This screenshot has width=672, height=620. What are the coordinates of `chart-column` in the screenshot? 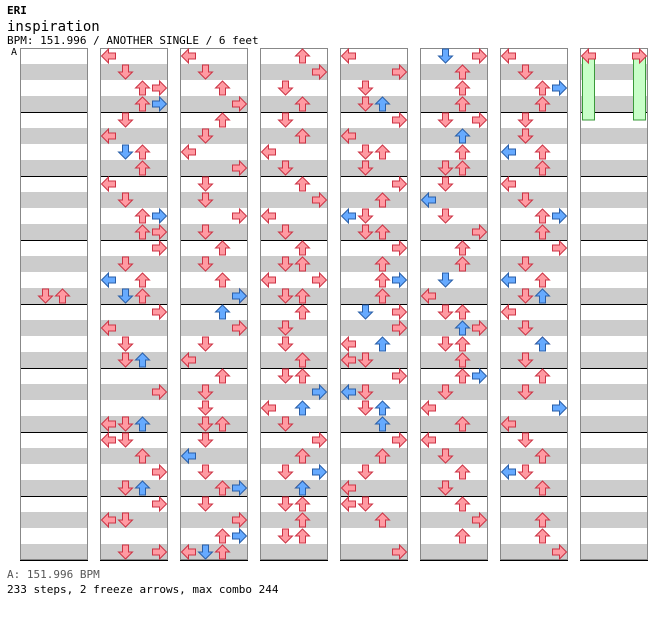 It's located at (534, 304).